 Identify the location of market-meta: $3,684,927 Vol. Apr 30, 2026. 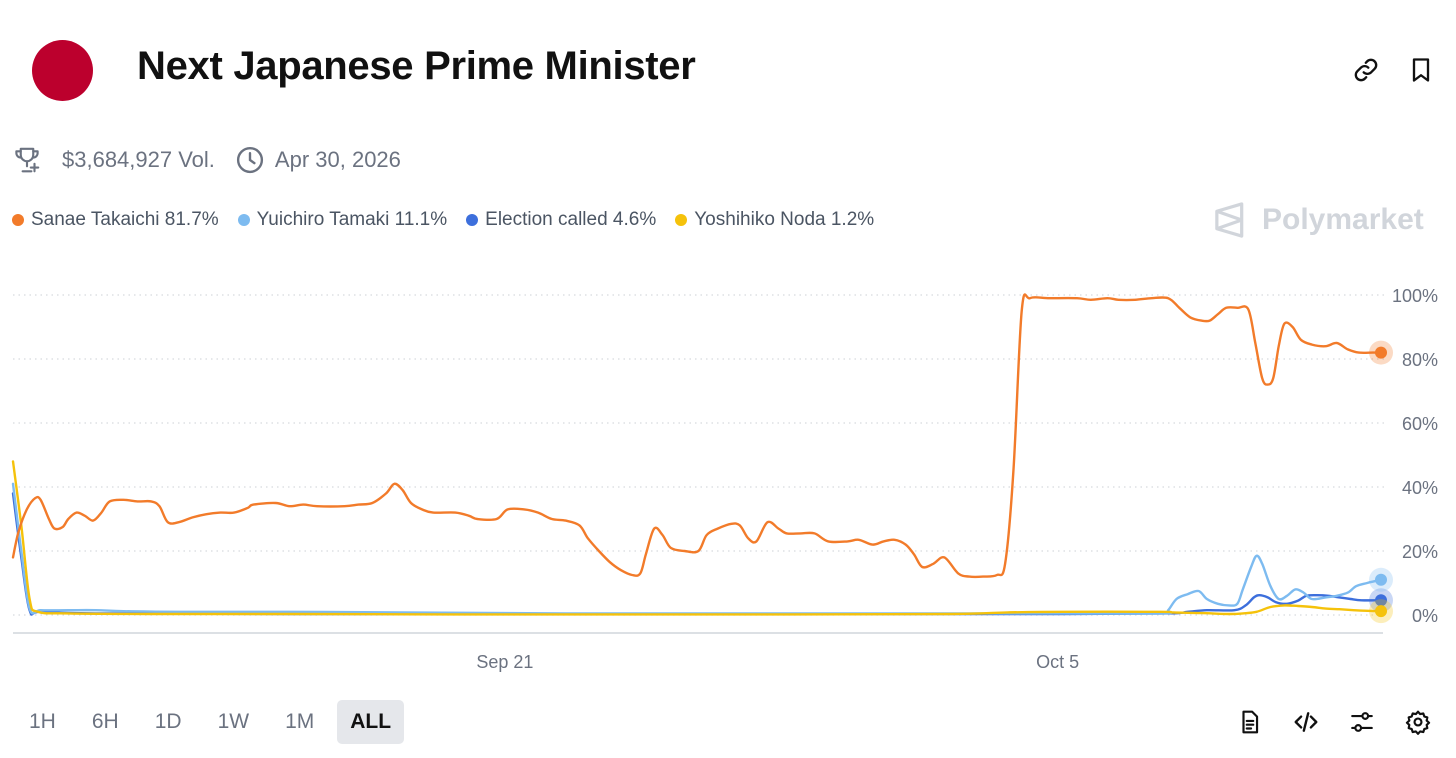
(206, 160).